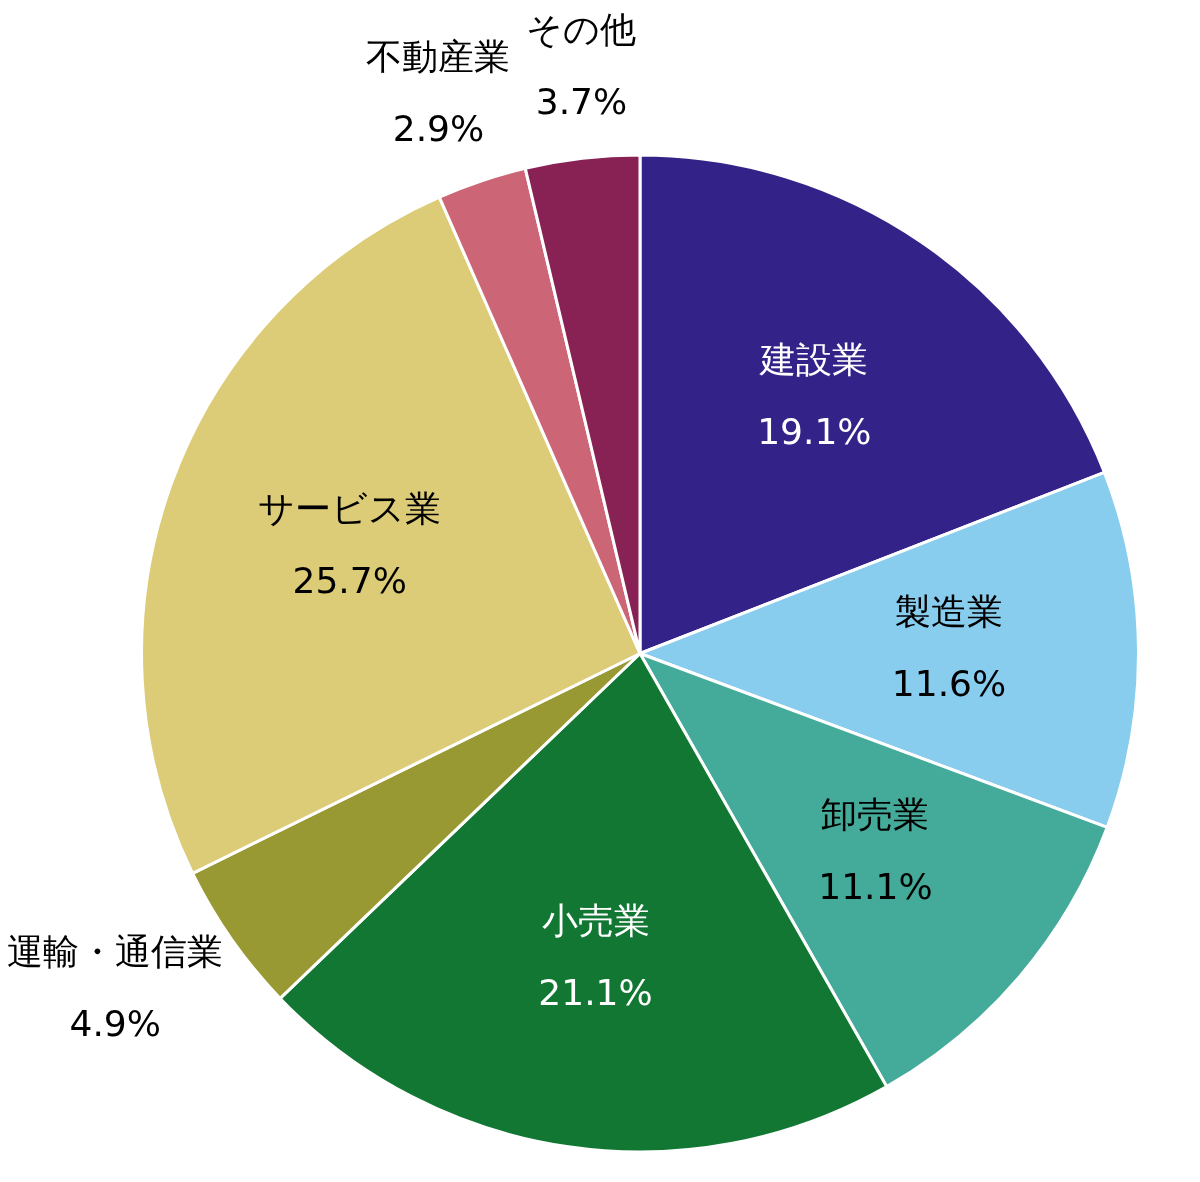 The width and height of the screenshot is (1200, 1182). I want to click on slice-label: サービス業, so click(350, 508).